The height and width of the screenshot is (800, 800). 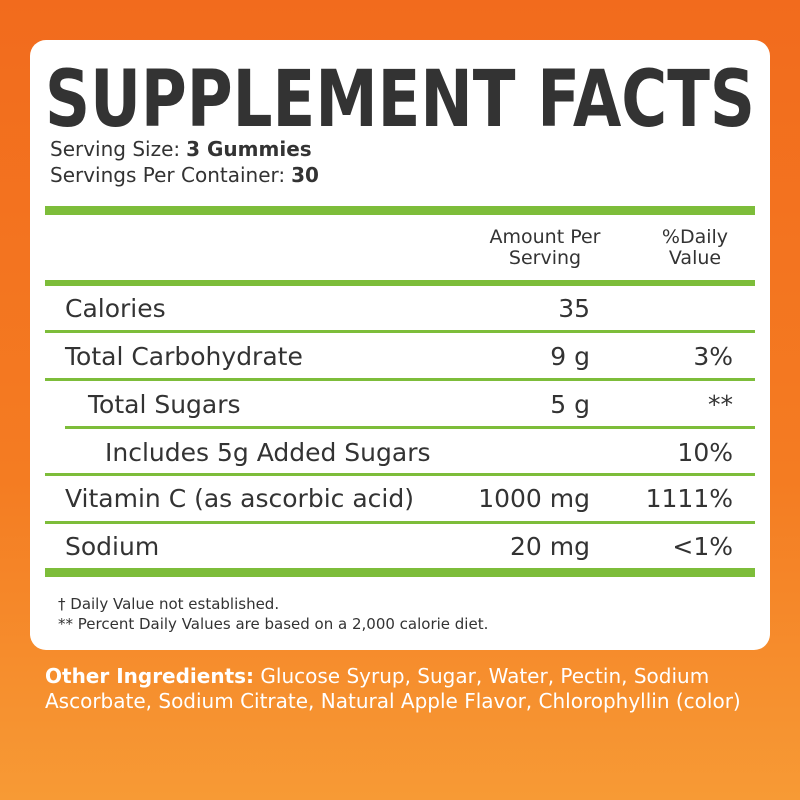 What do you see at coordinates (150, 676) in the screenshot?
I see `other-ingredients-label: Other Ingredients:` at bounding box center [150, 676].